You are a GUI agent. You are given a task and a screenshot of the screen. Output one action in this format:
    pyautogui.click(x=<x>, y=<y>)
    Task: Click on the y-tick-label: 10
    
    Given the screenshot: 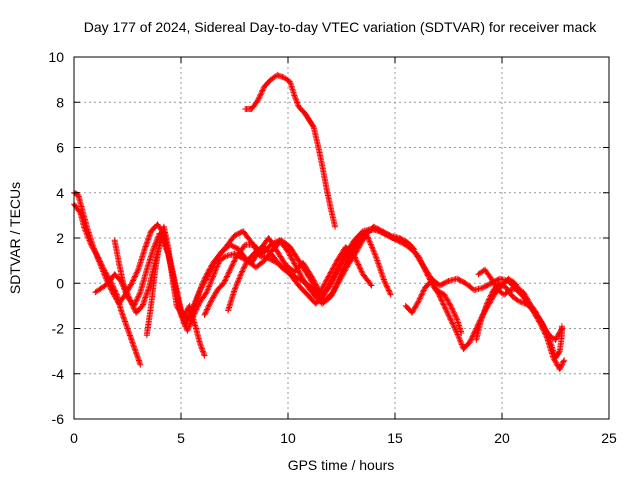 What is the action you would take?
    pyautogui.click(x=56, y=57)
    